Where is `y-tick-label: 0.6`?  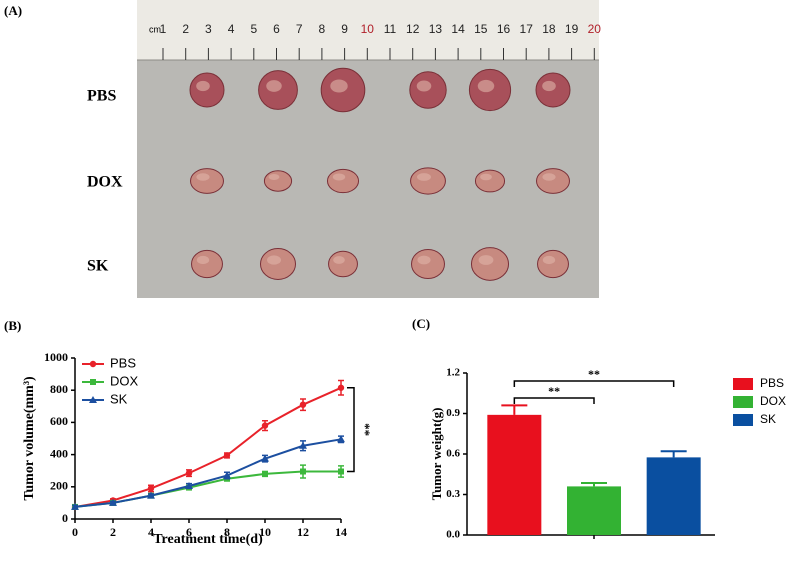
y-tick-label: 0.6 is located at coordinates (453, 454).